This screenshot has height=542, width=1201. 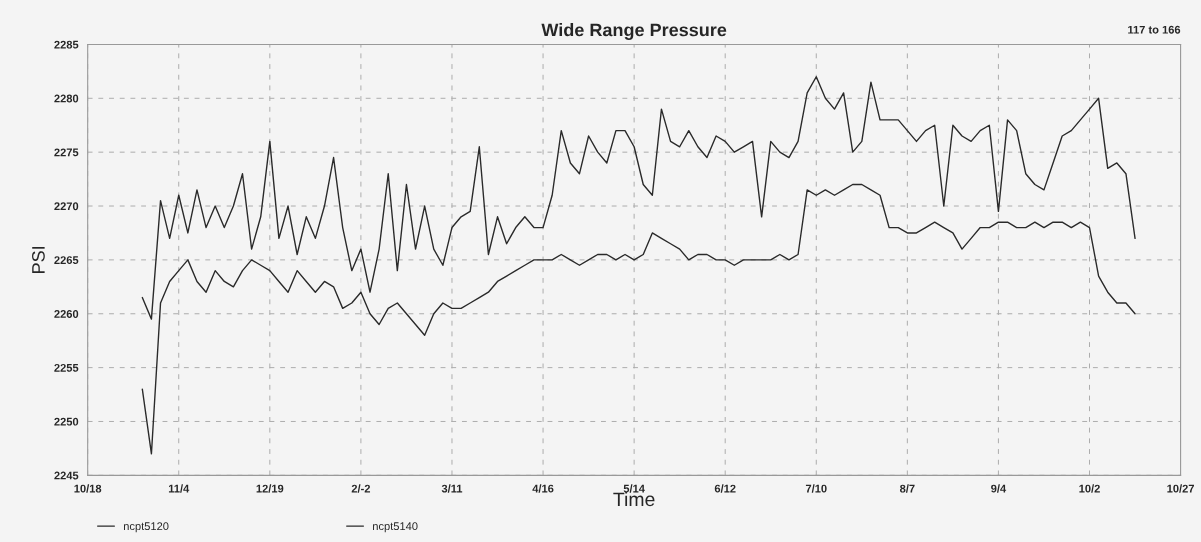 What do you see at coordinates (66, 44) in the screenshot?
I see `y-tick-label: 2285` at bounding box center [66, 44].